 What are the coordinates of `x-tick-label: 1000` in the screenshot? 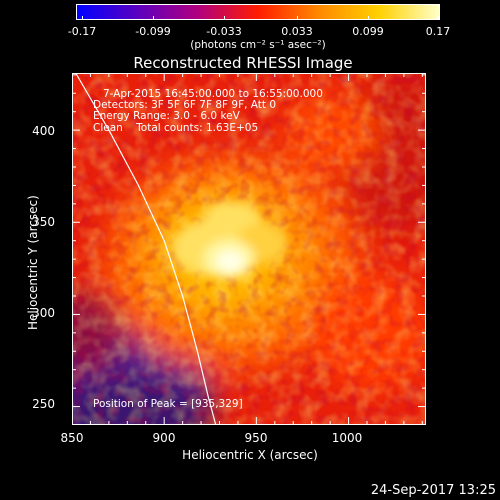 It's located at (347, 438).